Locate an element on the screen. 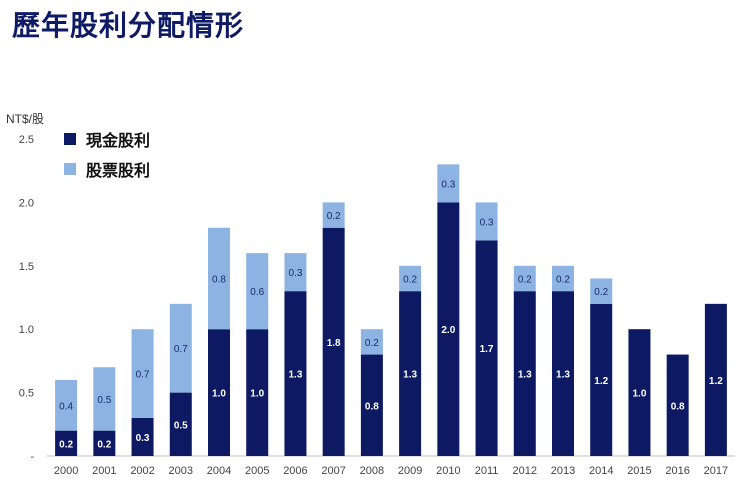 This screenshot has width=740, height=488. data-label-stock-2006: 0.3 is located at coordinates (295, 273).